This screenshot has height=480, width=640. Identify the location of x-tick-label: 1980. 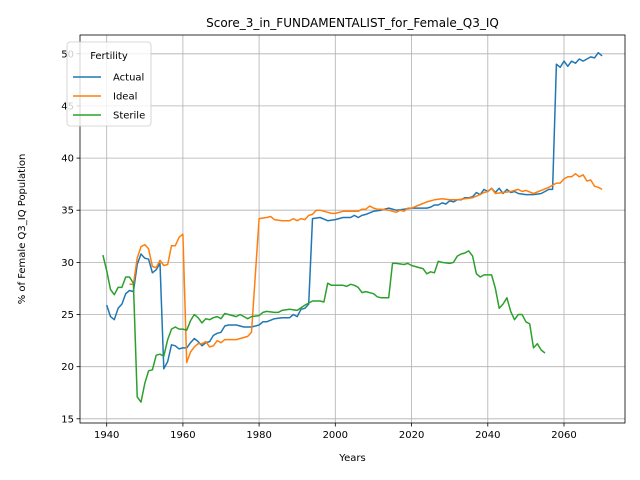
(258, 435).